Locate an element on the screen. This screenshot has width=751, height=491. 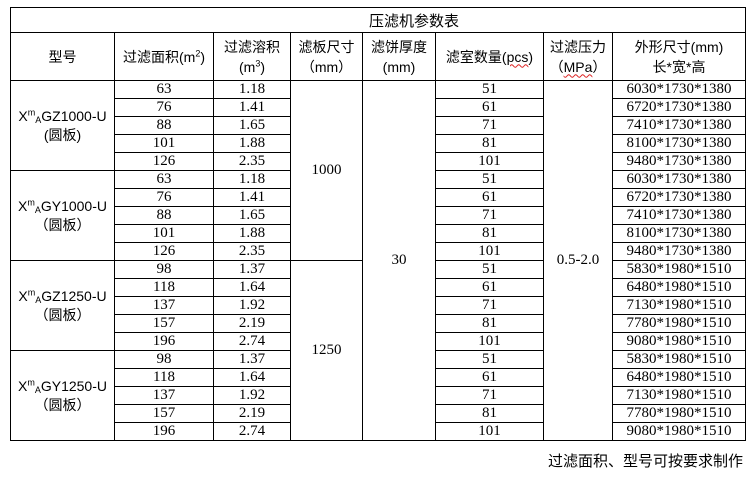
superscript-2: 2 is located at coordinates (198, 52).